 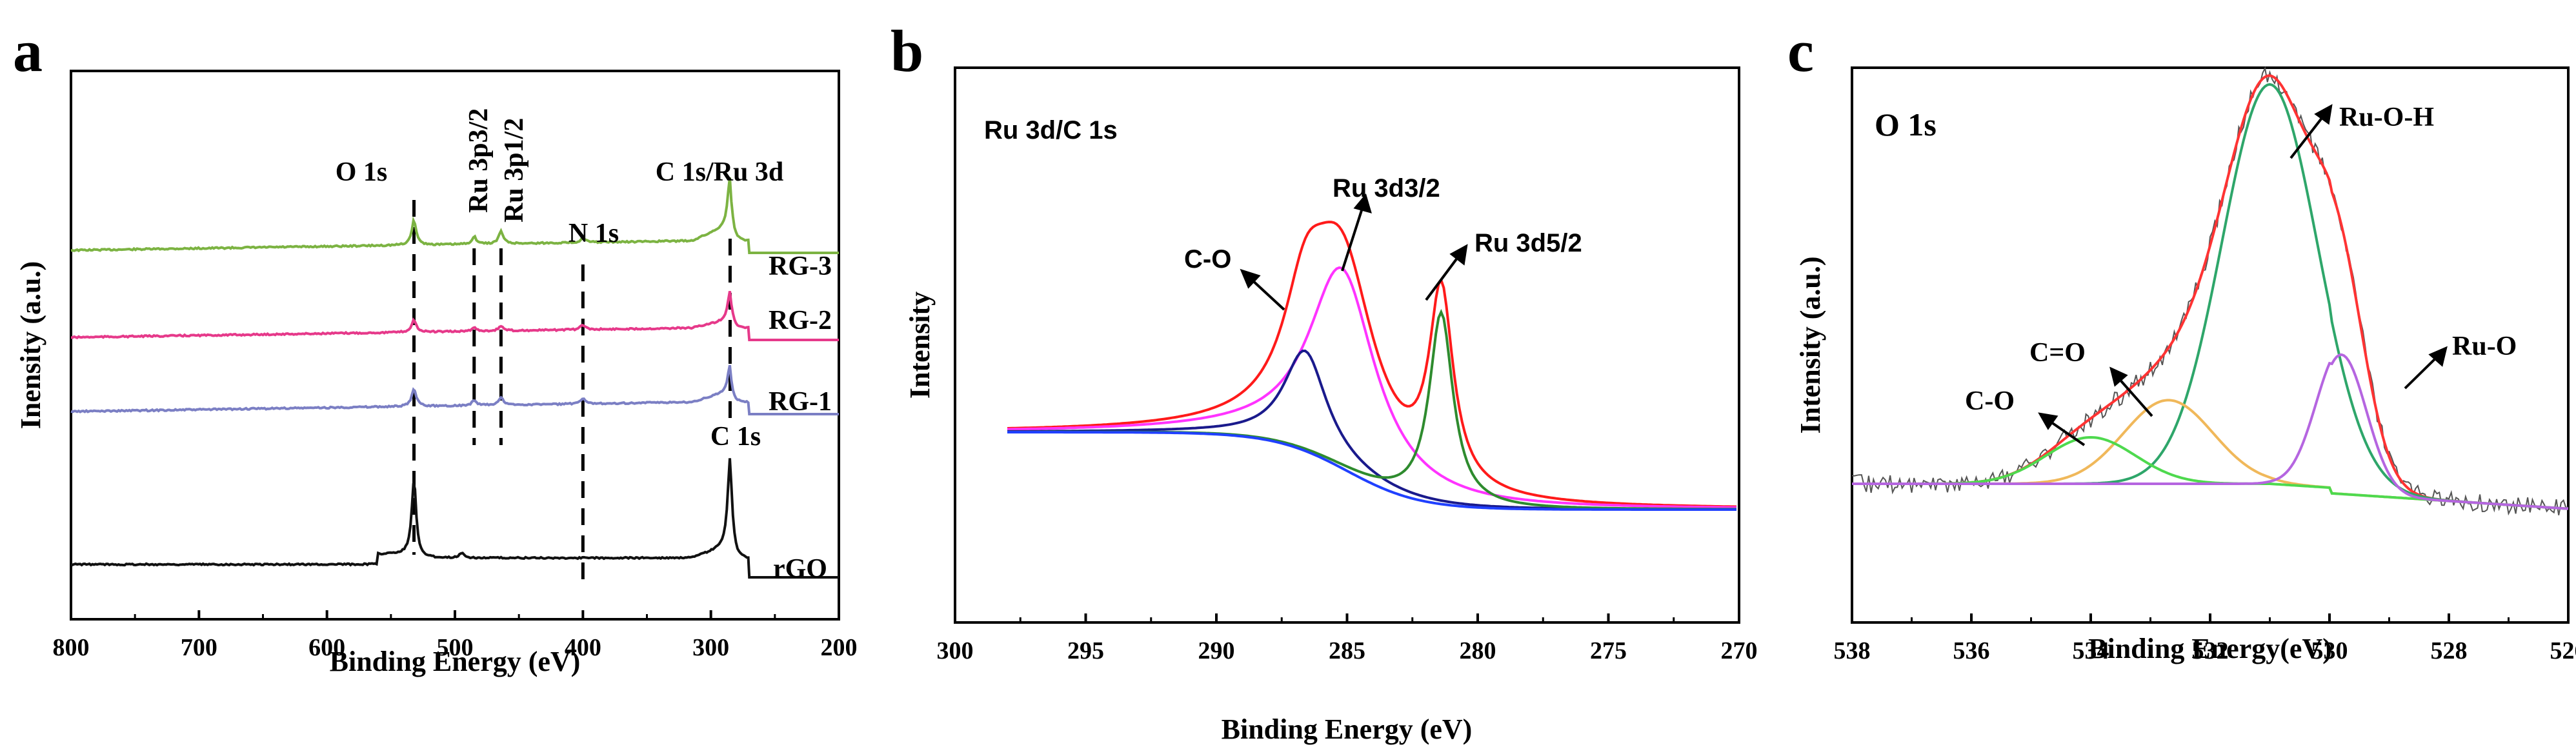 I want to click on panel-a-tick-label-300: 300, so click(x=710, y=647).